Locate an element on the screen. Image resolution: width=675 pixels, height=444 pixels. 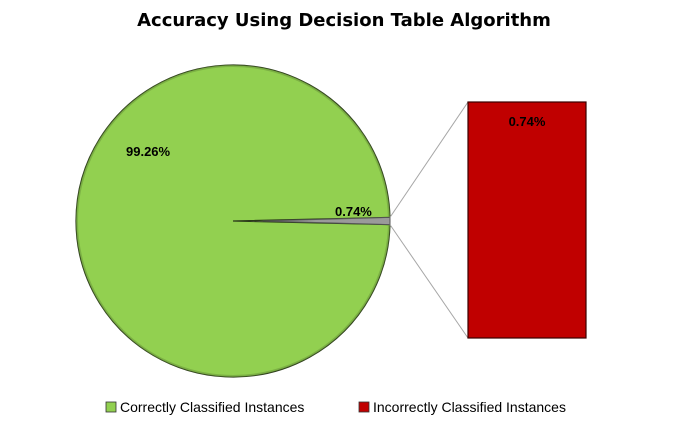
data-label-correct: 99.26% is located at coordinates (148, 151).